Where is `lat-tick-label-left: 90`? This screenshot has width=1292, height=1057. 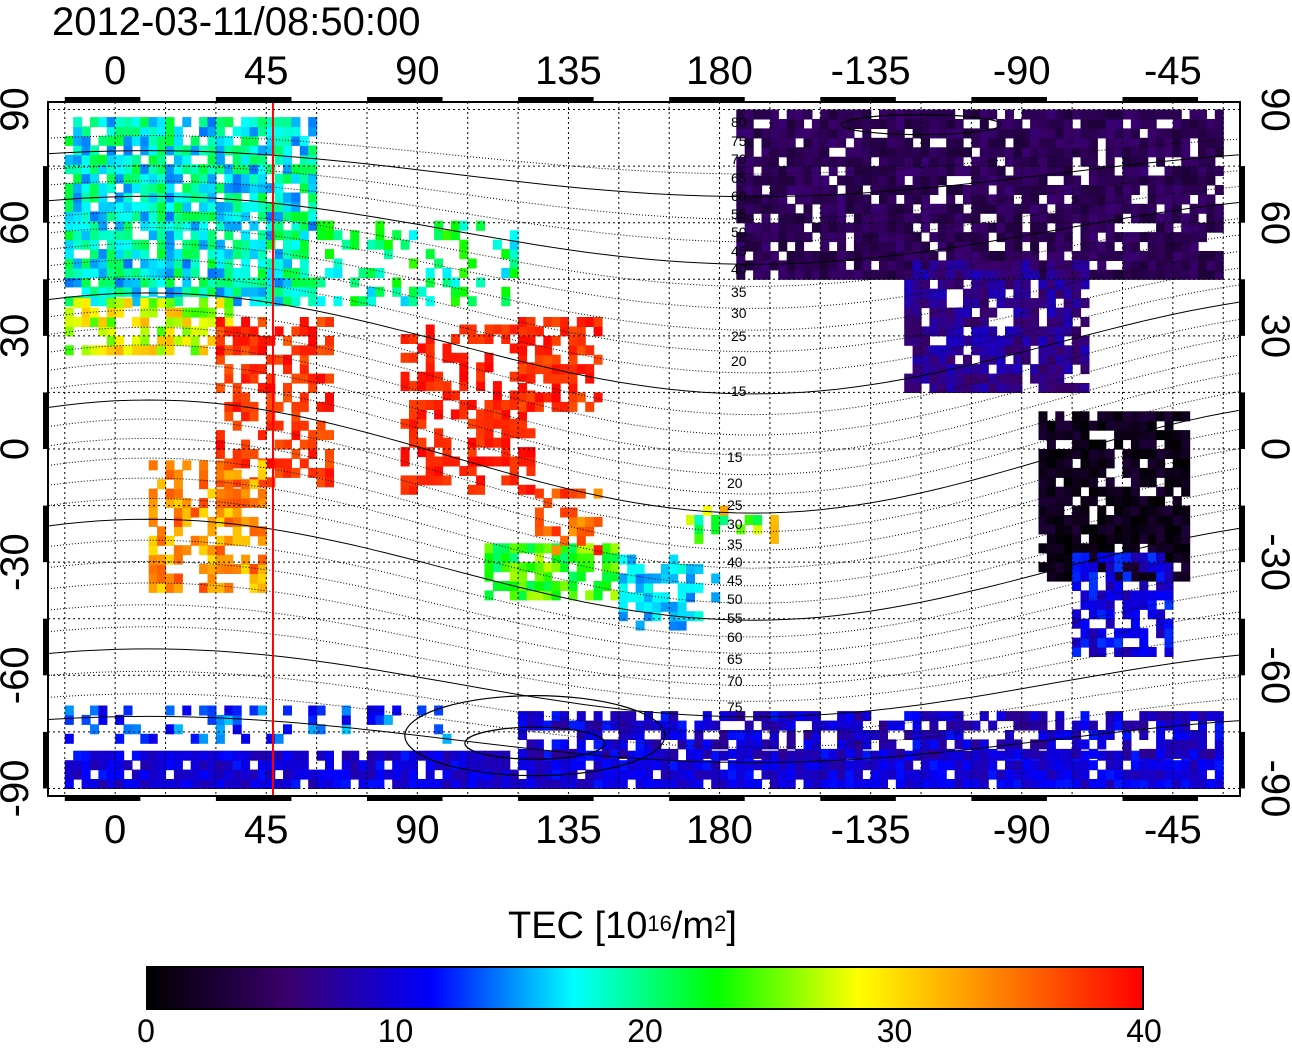
lat-tick-label-left: 90 is located at coordinates (18, 109).